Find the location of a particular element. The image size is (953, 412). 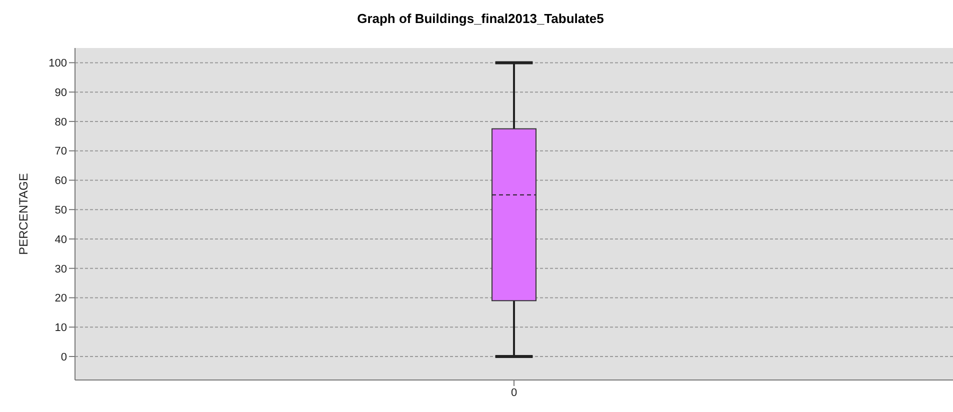

y-tick-label: 70 is located at coordinates (60, 152).